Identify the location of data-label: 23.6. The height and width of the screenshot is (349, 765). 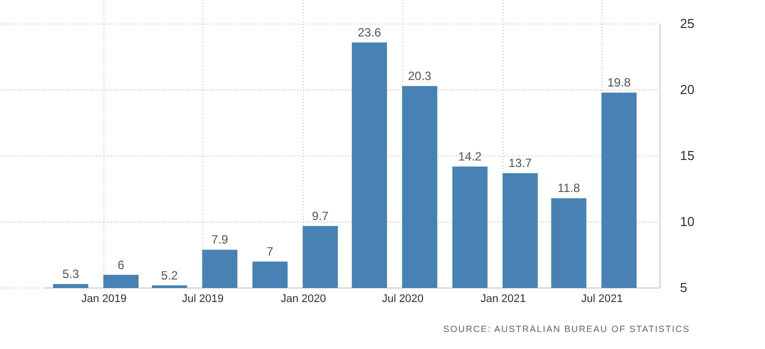
(370, 32).